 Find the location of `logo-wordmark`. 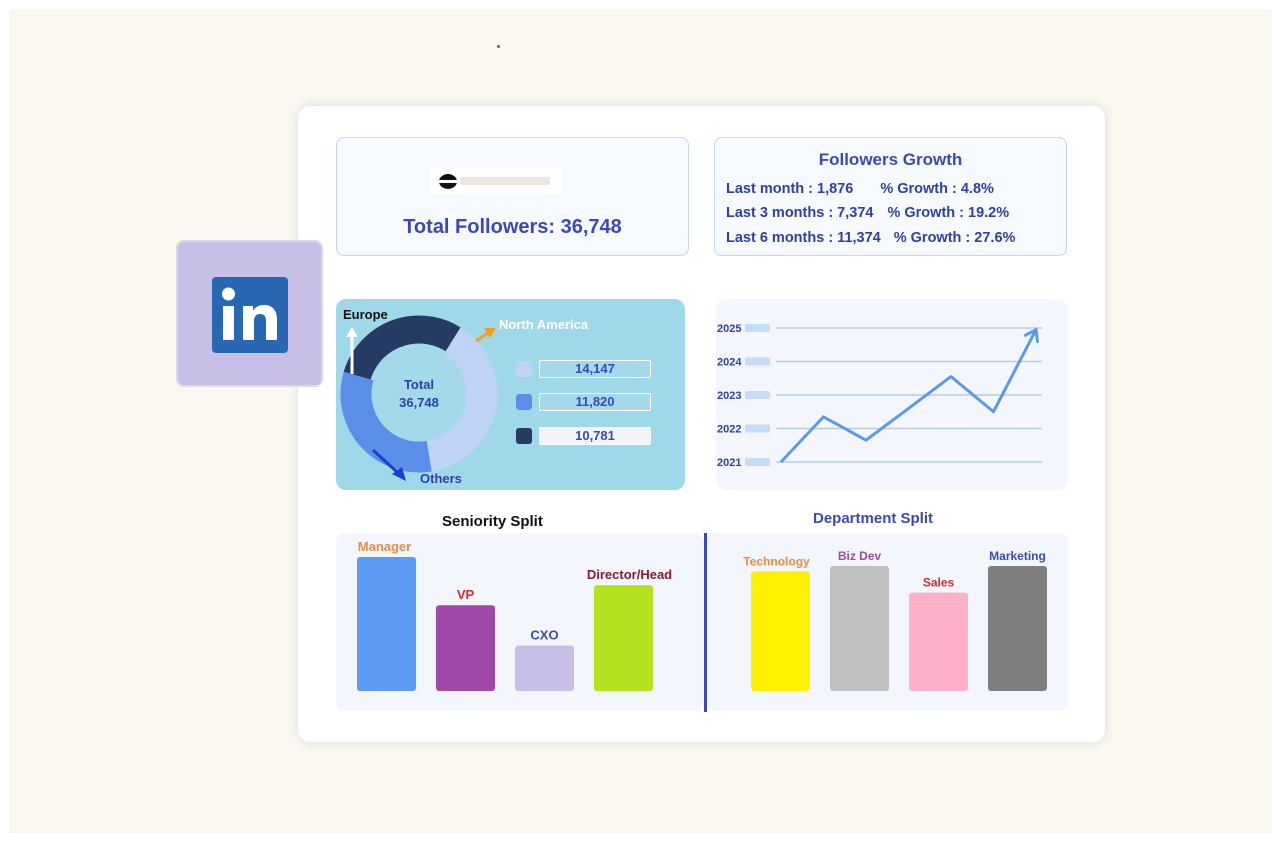

logo-wordmark is located at coordinates (505, 181).